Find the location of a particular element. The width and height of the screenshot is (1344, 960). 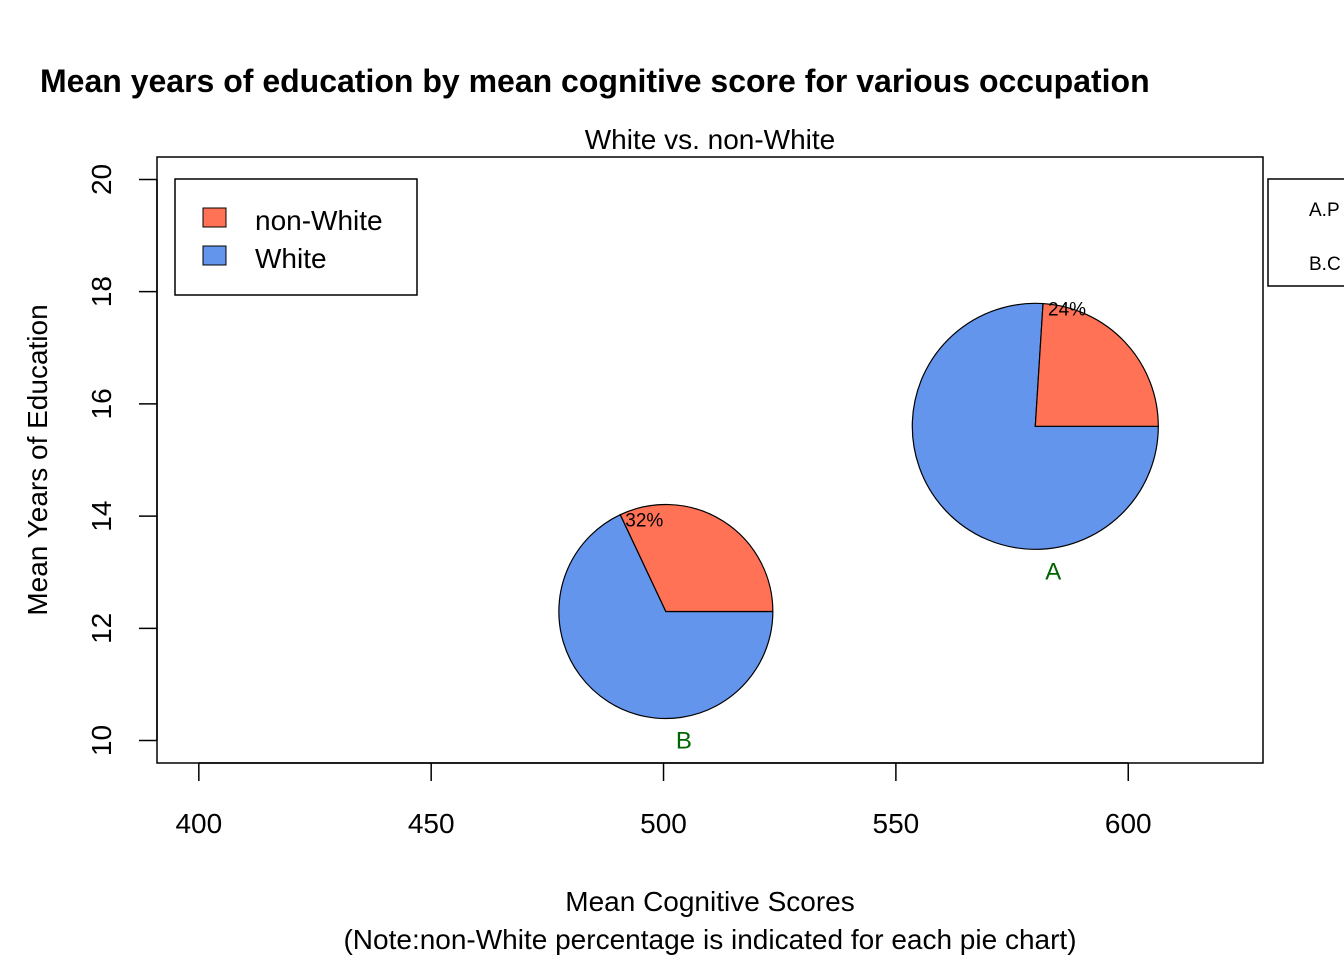

pie-percent-label: 24% is located at coordinates (1067, 310).